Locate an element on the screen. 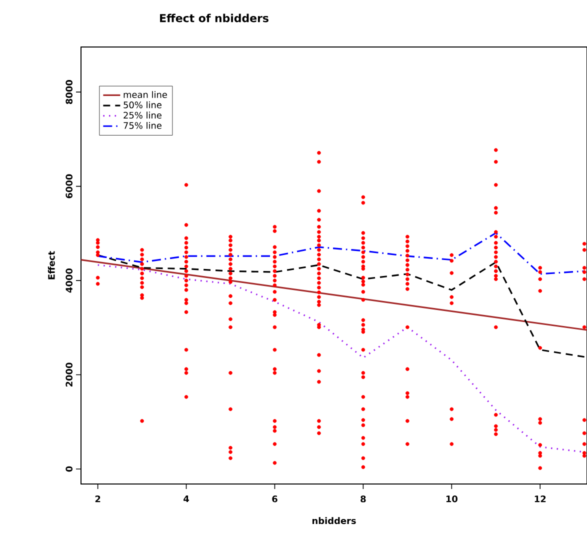 This screenshot has height=556, width=587. x-tick-label: 12 is located at coordinates (540, 499).